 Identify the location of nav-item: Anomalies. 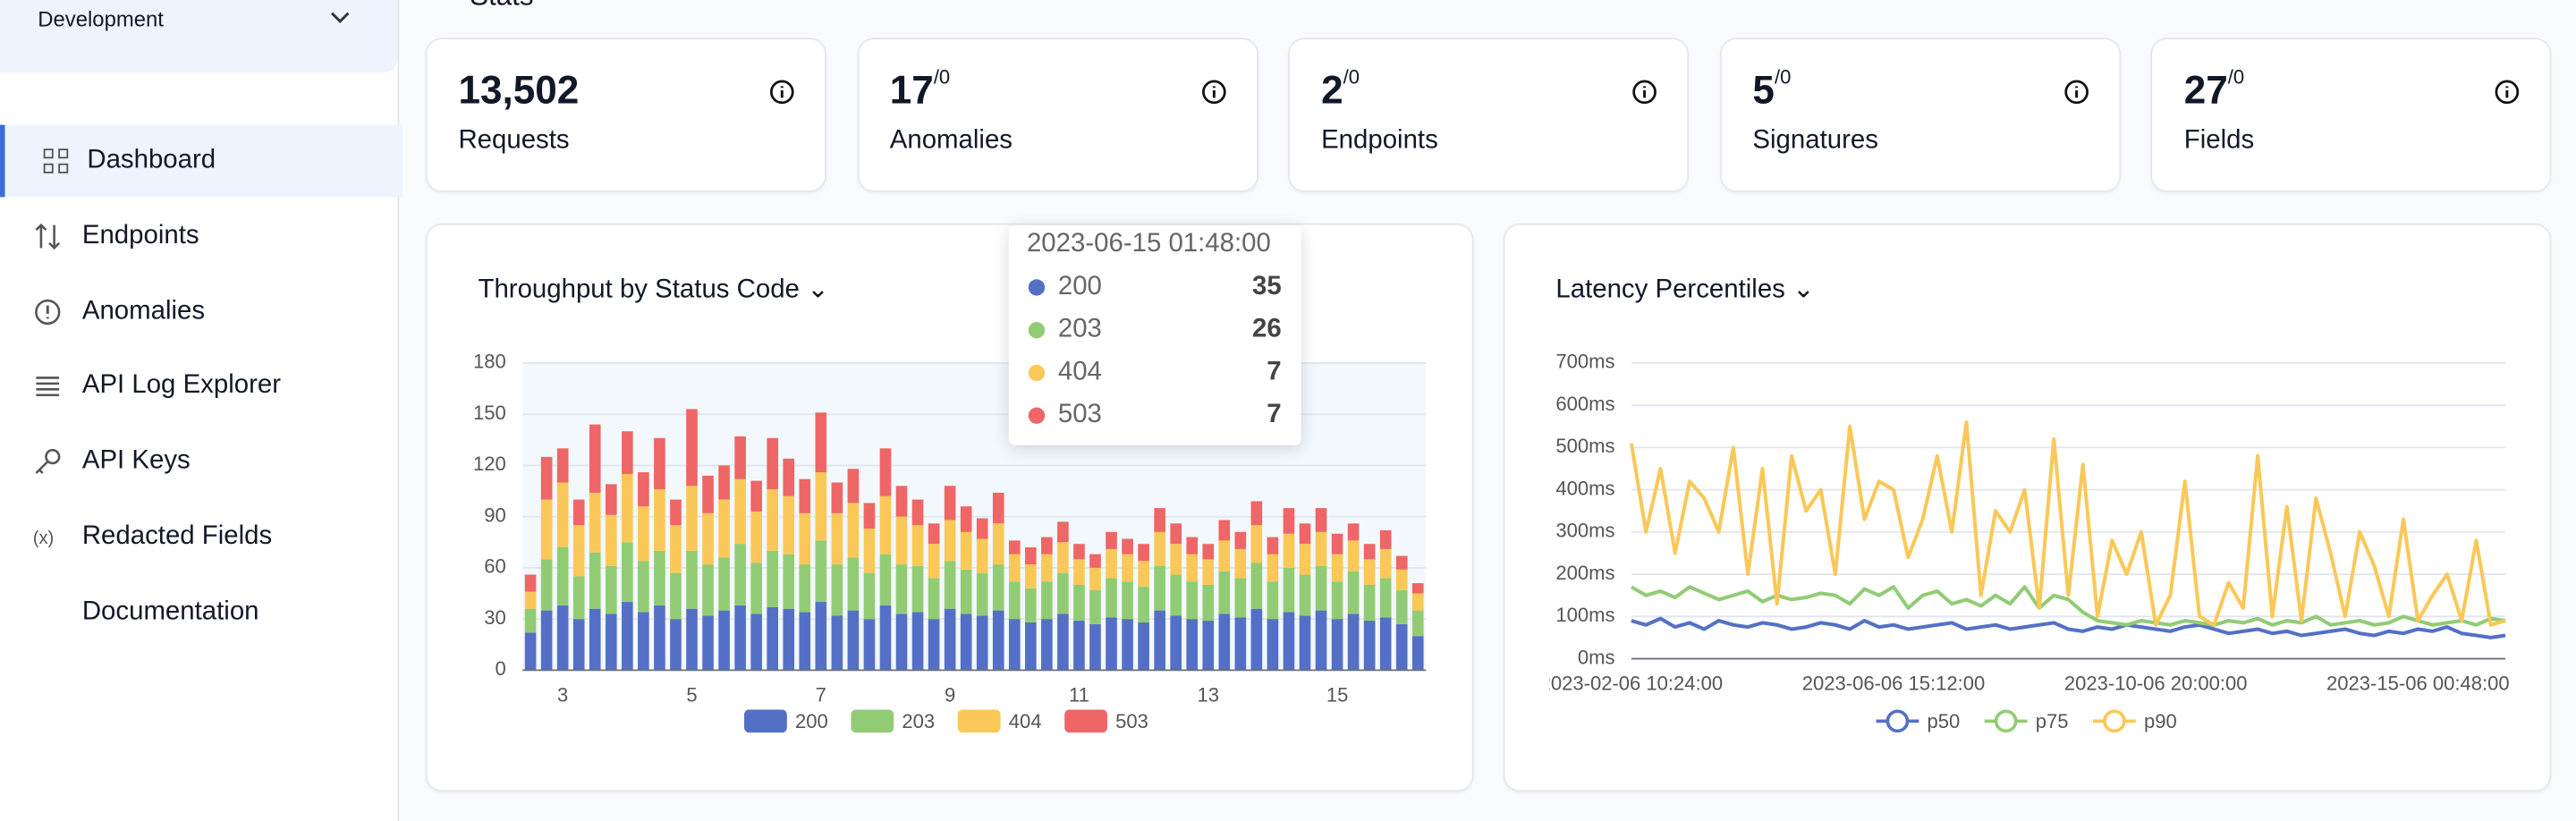
(198, 311).